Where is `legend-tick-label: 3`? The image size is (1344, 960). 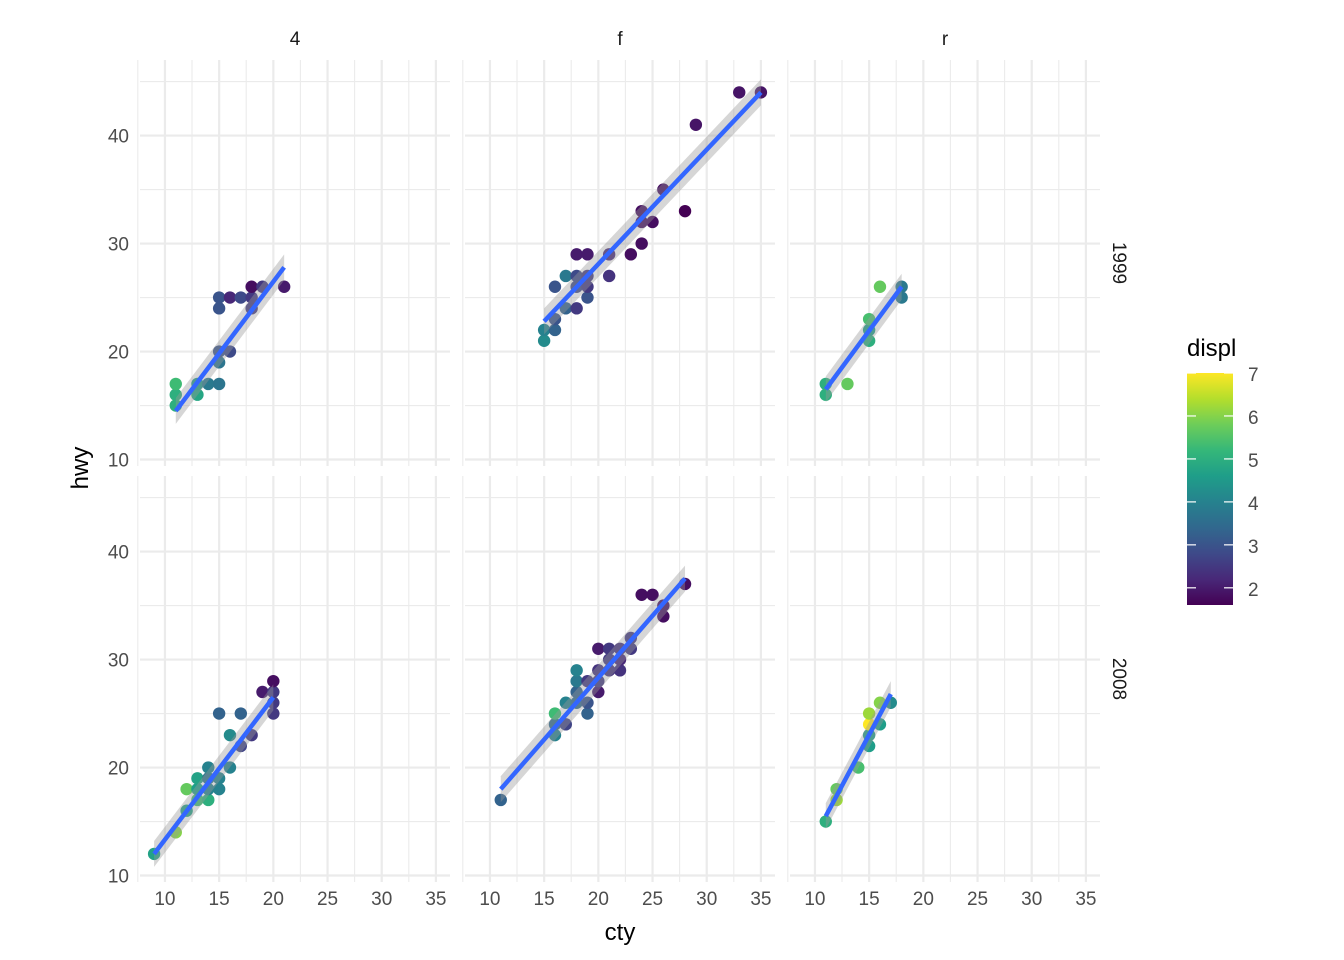
legend-tick-label: 3 is located at coordinates (1253, 547).